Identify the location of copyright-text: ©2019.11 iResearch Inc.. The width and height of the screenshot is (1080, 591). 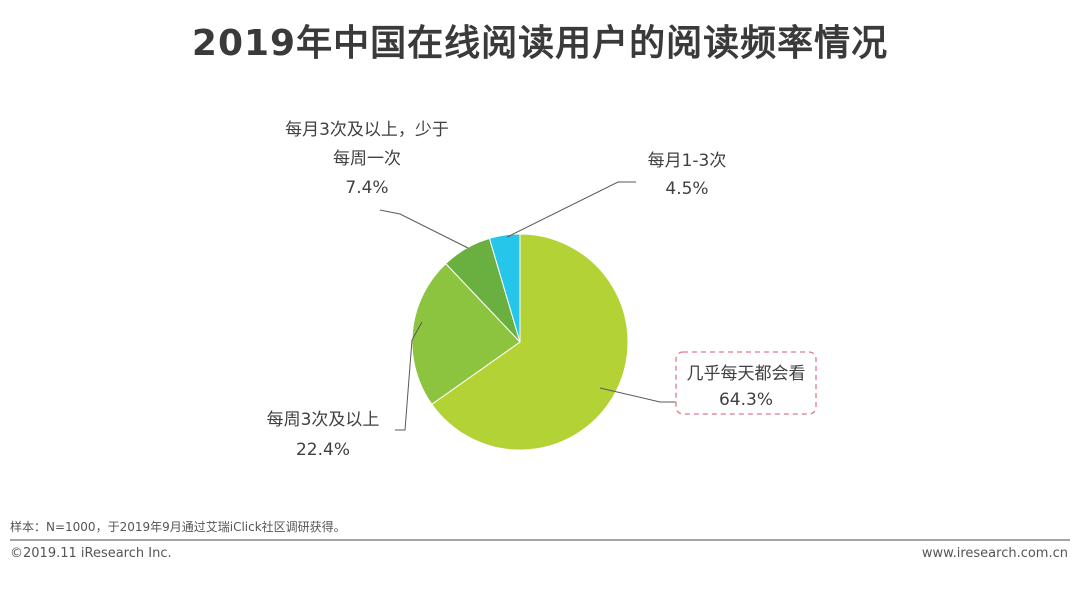
(91, 553).